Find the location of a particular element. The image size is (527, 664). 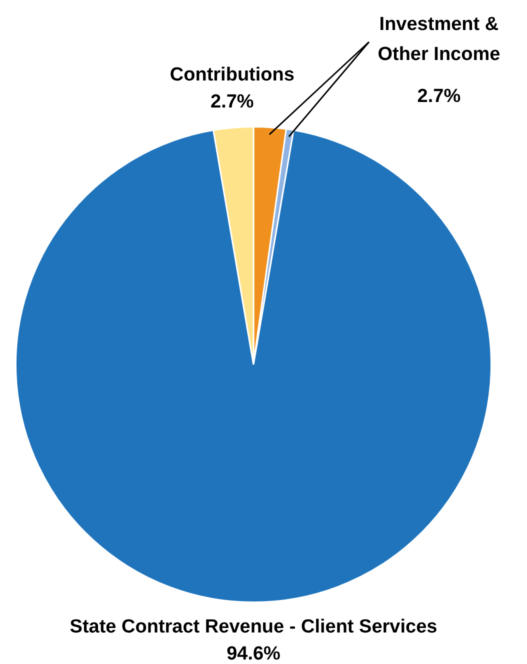

slice-label: State Contract Revenue - Client Services is located at coordinates (254, 627).